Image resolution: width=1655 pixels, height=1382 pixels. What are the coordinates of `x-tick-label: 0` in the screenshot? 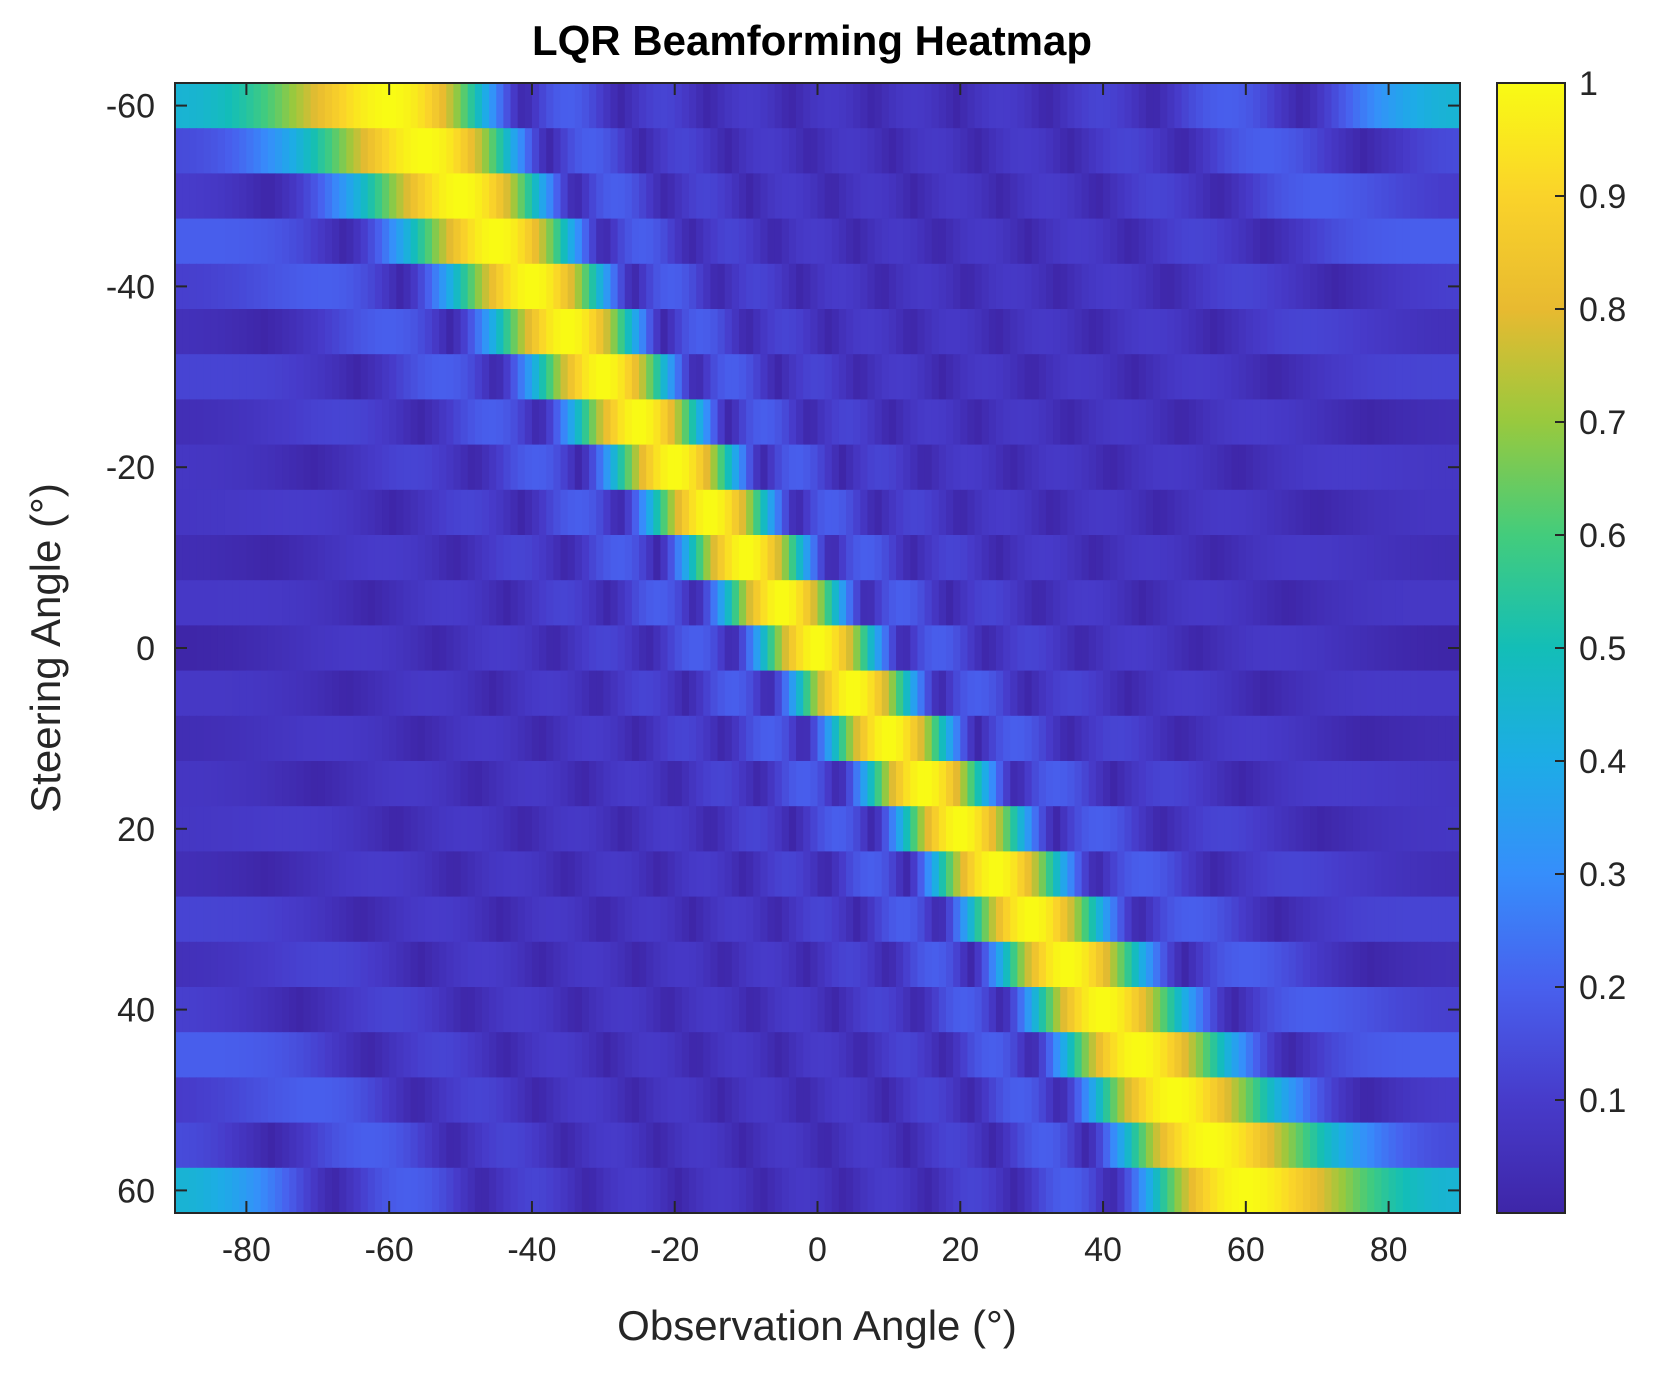 It's located at (817, 1250).